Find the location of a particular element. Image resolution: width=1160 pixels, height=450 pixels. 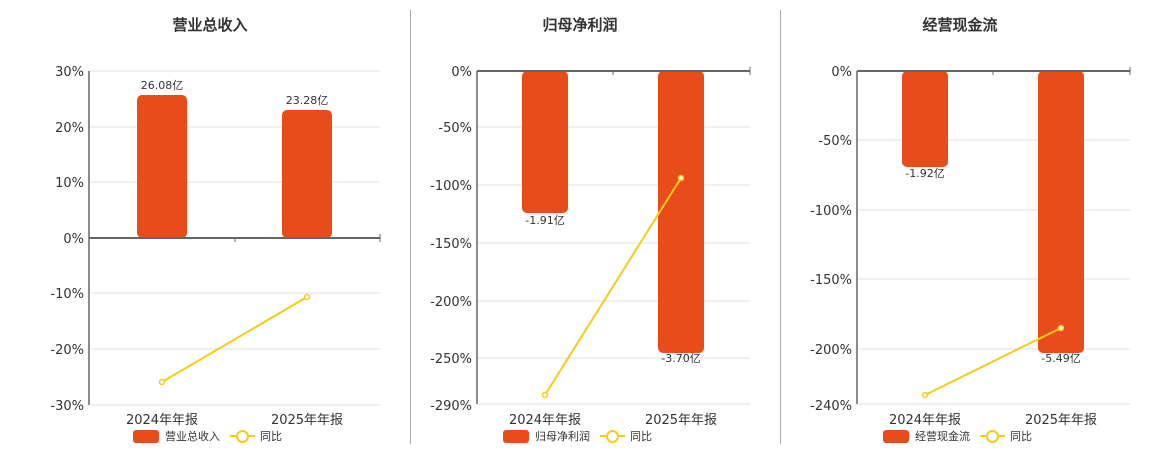

y-tick: -250% is located at coordinates (451, 359).